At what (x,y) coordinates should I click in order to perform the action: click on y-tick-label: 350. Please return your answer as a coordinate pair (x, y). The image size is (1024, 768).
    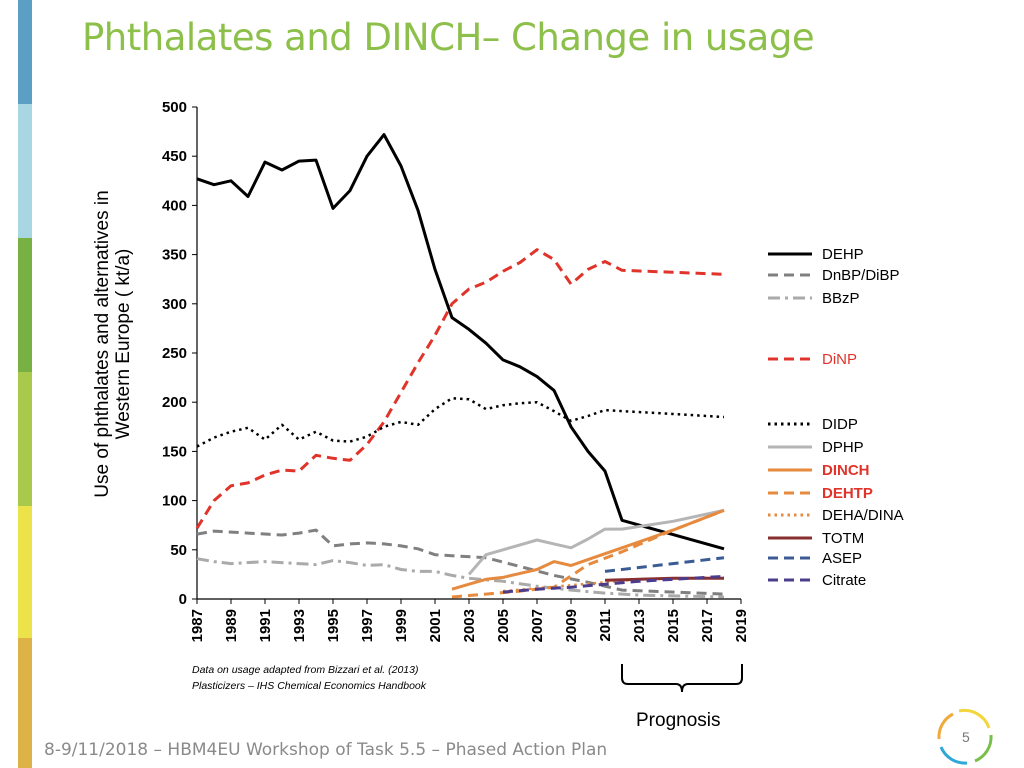
    Looking at the image, I should click on (174, 255).